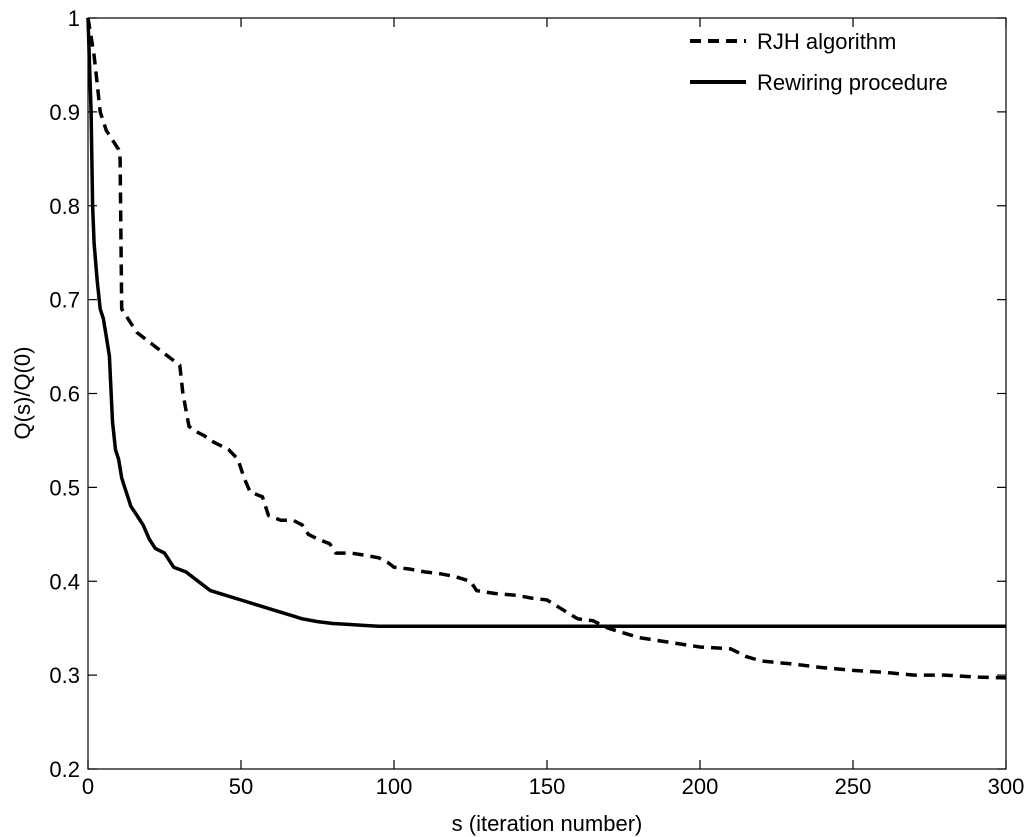 Image resolution: width=1036 pixels, height=837 pixels. Describe the element at coordinates (394, 786) in the screenshot. I see `x-tick-label: 100` at that location.